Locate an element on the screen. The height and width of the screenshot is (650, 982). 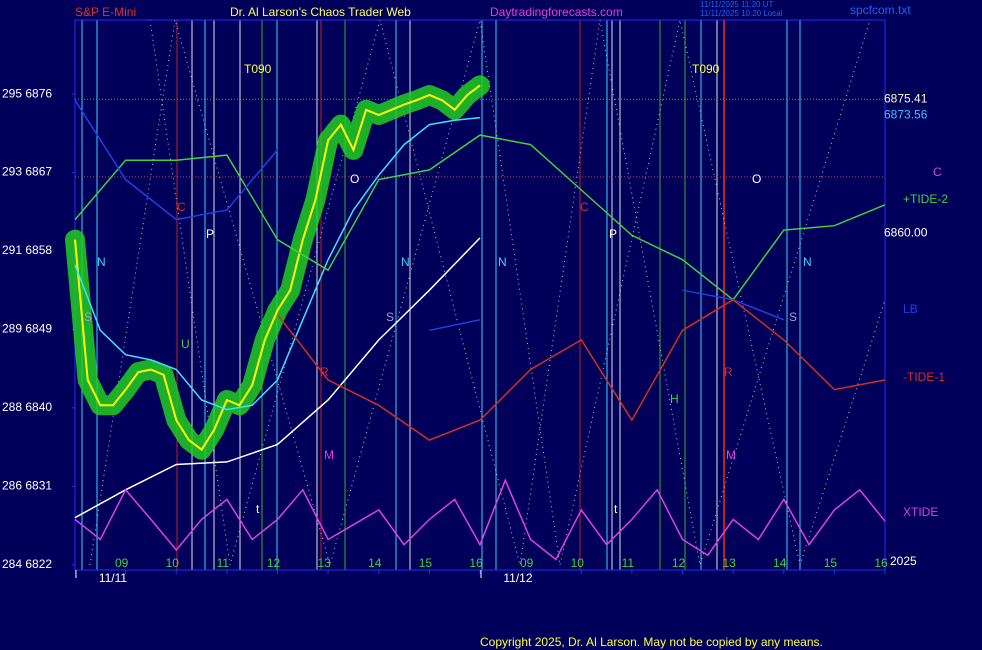
legend-label: -TIDE-1 is located at coordinates (924, 377).